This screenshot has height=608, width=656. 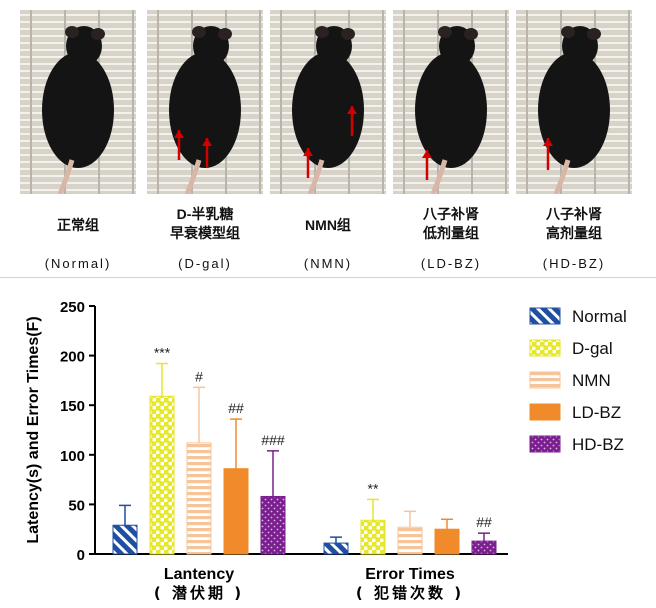 I want to click on x-category-label: Lantency, so click(x=199, y=574).